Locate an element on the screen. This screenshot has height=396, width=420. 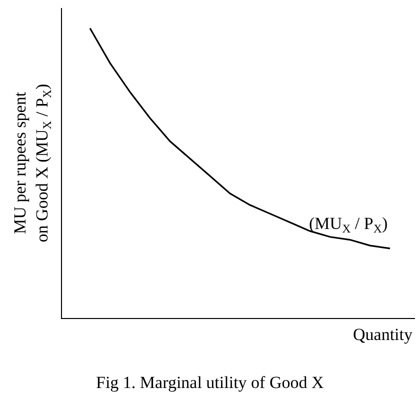
x-axis-title: Quantity is located at coordinates (383, 334).